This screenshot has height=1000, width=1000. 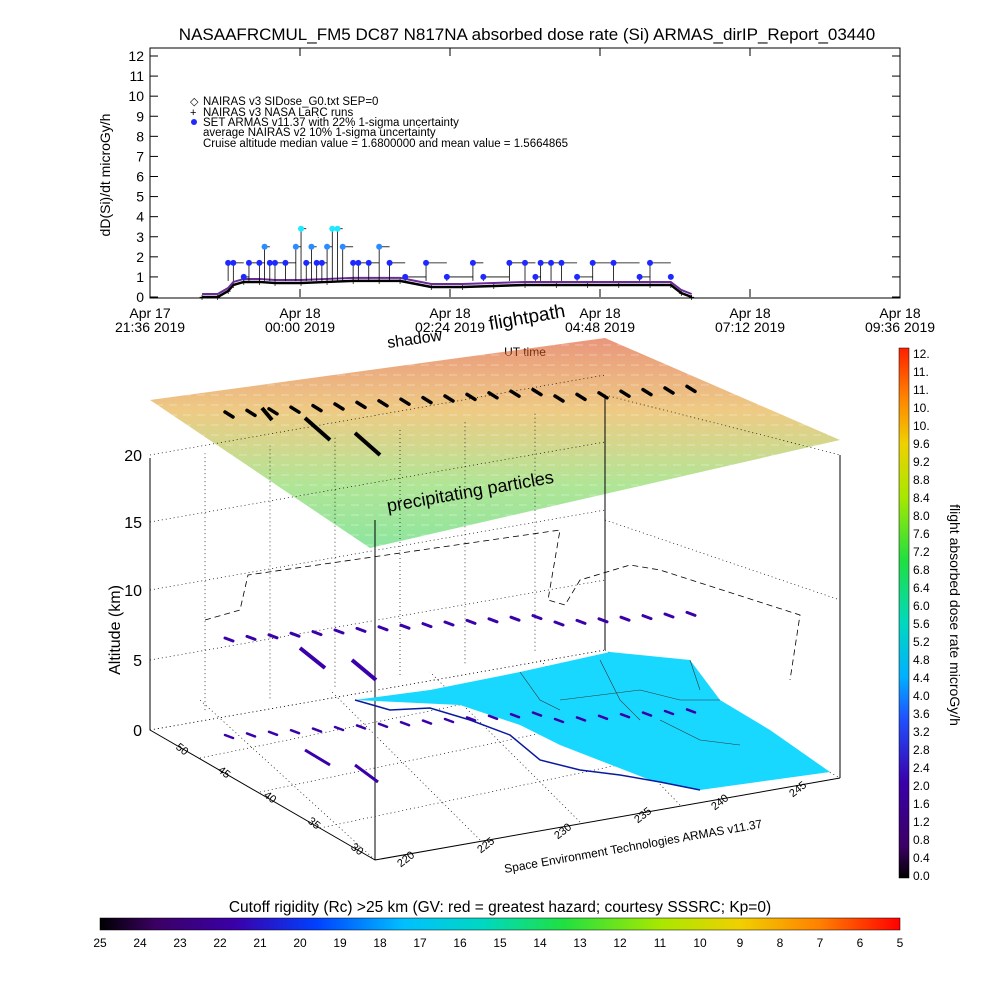 What do you see at coordinates (700, 943) in the screenshot?
I see `cutoff-tick-label: 10` at bounding box center [700, 943].